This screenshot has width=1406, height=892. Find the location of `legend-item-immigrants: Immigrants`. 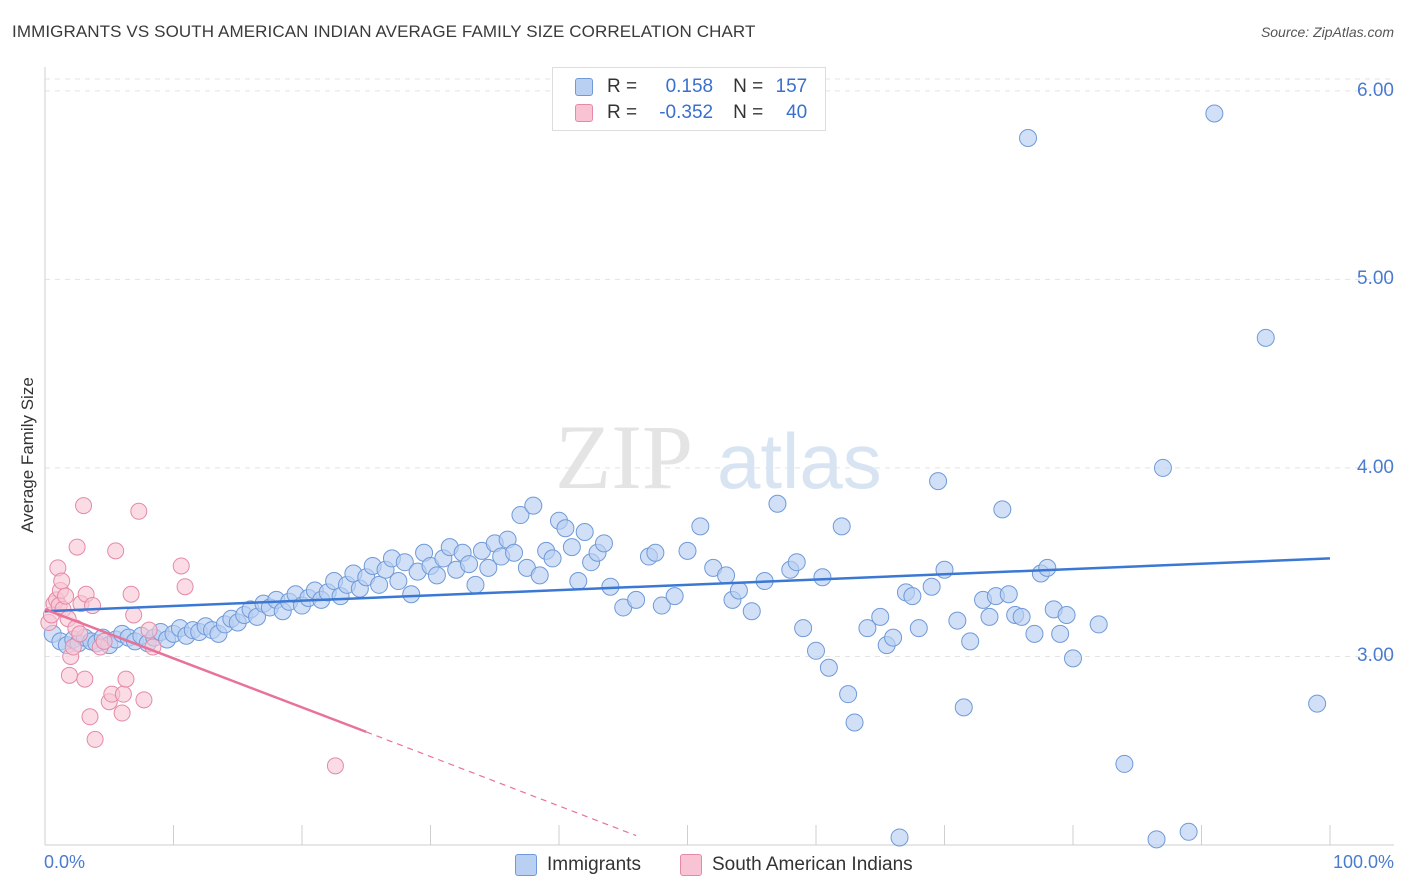

legend-item-immigrants: Immigrants is located at coordinates (578, 865).